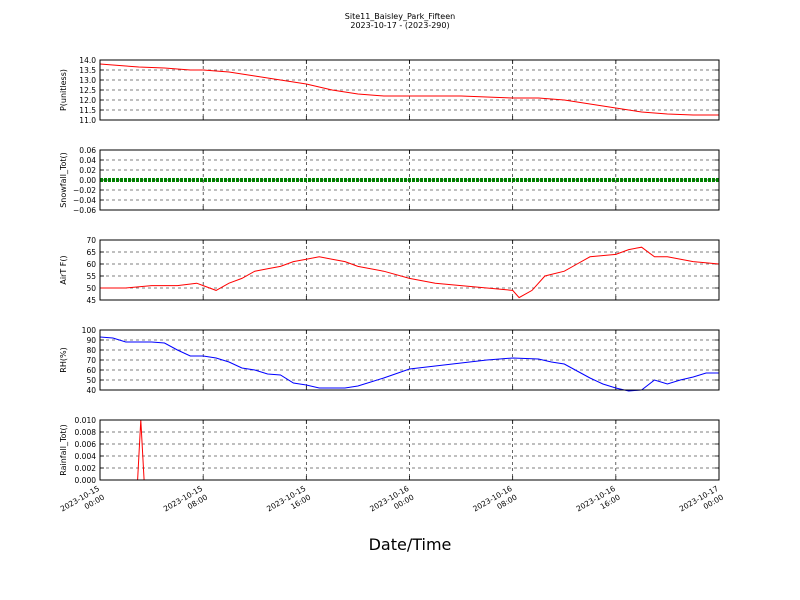 Image resolution: width=800 pixels, height=600 pixels. What do you see at coordinates (399, 25) in the screenshot?
I see `chart-subtitle: 2023-10-17 - (2023-290)` at bounding box center [399, 25].